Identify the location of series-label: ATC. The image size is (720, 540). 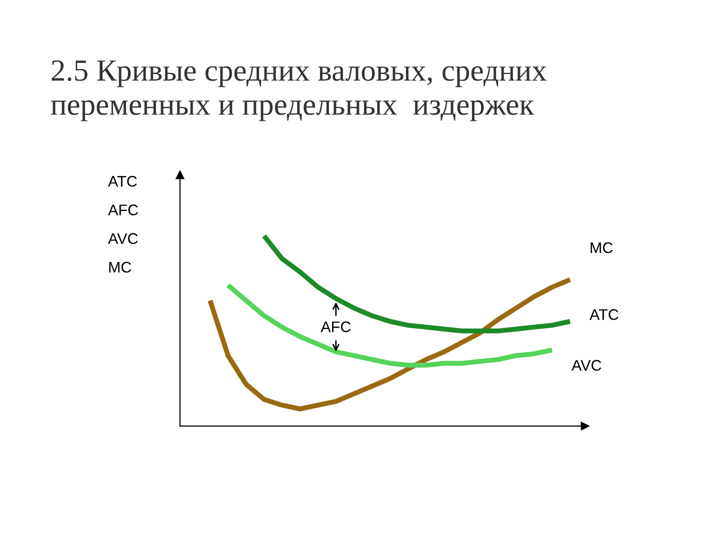
(604, 314).